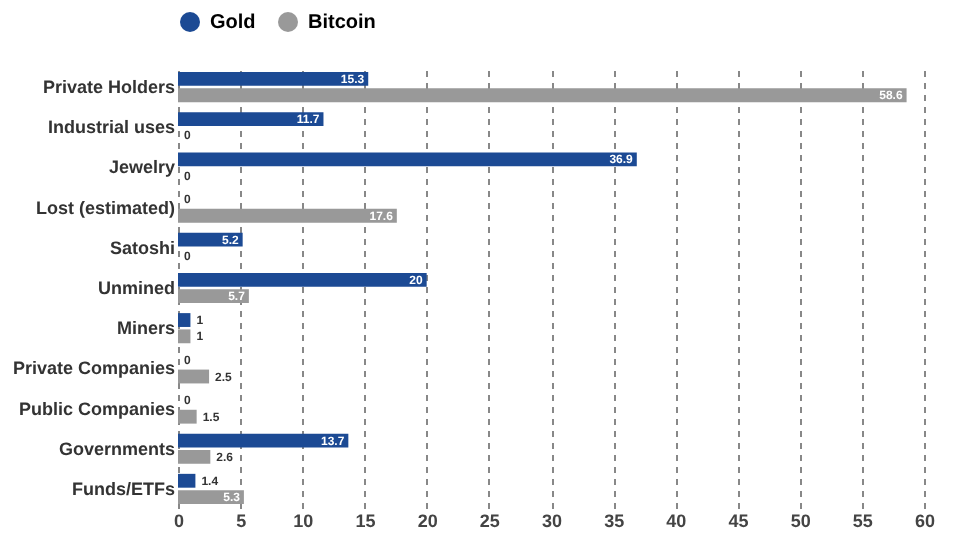  What do you see at coordinates (303, 521) in the screenshot?
I see `x-tick-label: 10` at bounding box center [303, 521].